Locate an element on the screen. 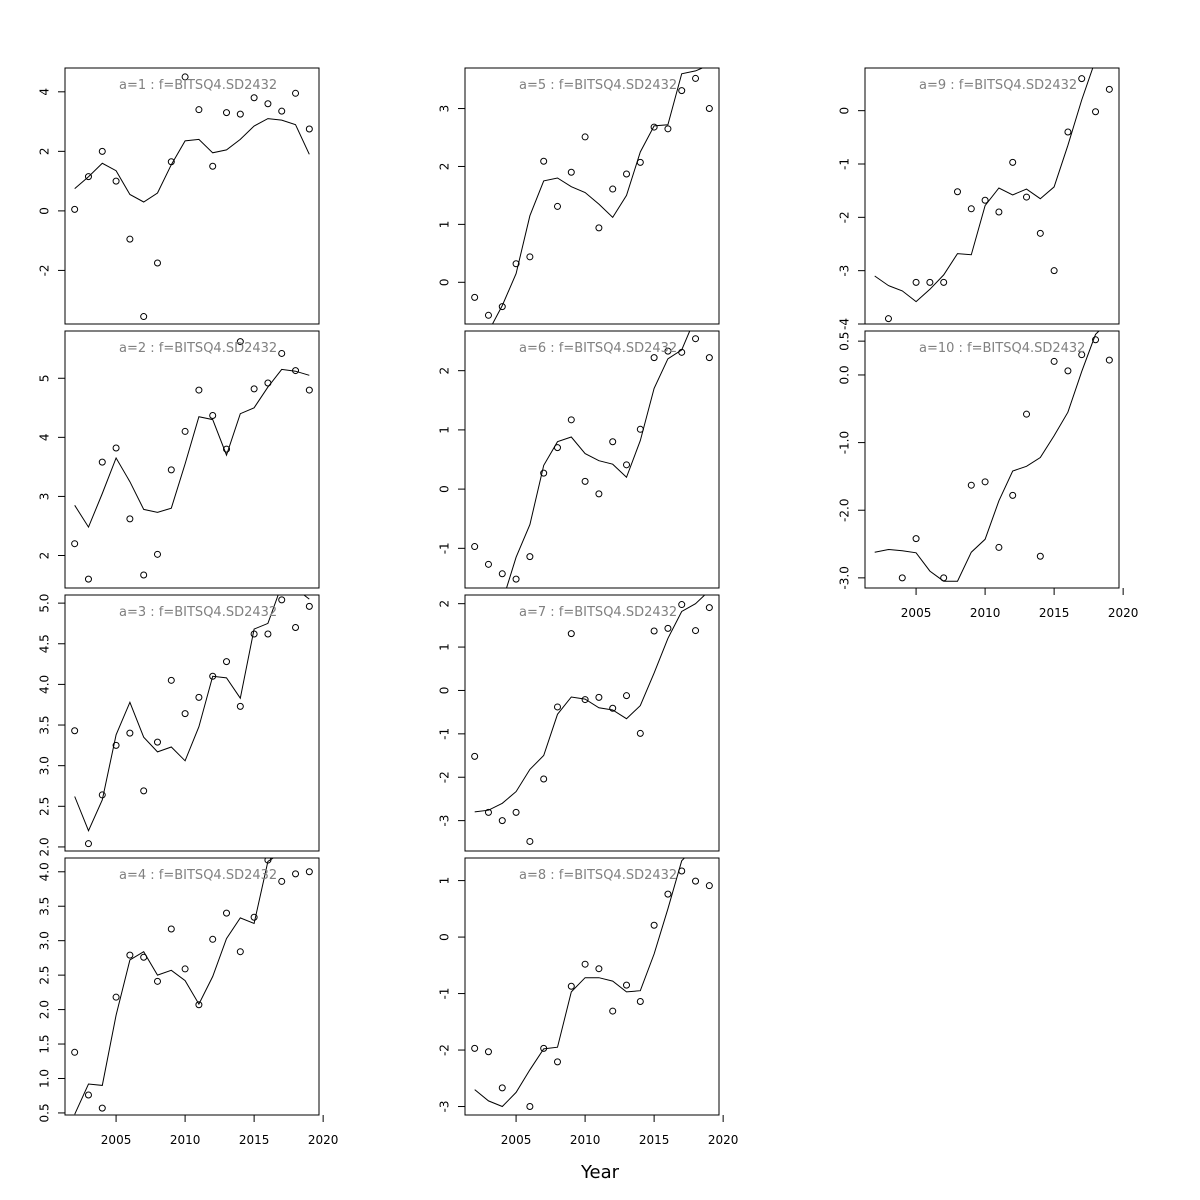 This screenshot has height=1200, width=1200. y-tick-label: 4 is located at coordinates (45, 92).